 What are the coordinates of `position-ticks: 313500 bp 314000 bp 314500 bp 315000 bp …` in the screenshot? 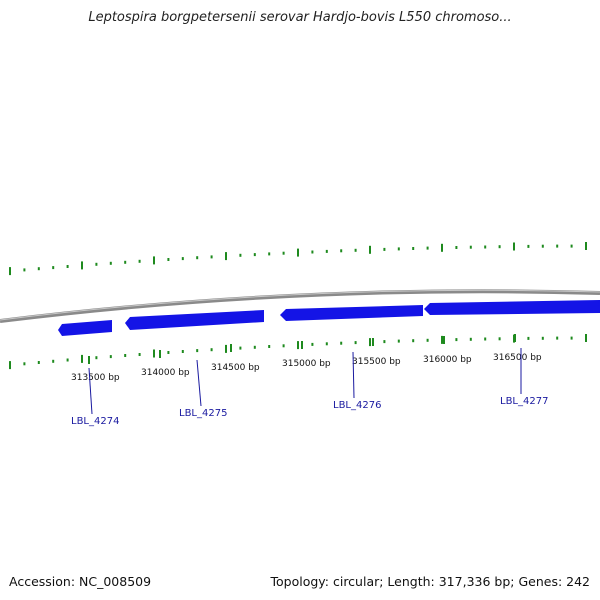 It's located at (306, 358).